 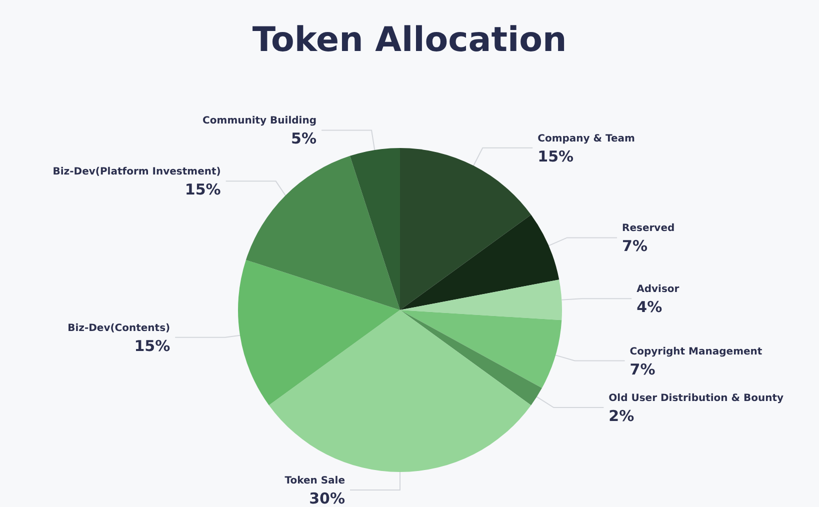 What do you see at coordinates (119, 328) in the screenshot?
I see `slice-label: Biz-Dev(Contents)` at bounding box center [119, 328].